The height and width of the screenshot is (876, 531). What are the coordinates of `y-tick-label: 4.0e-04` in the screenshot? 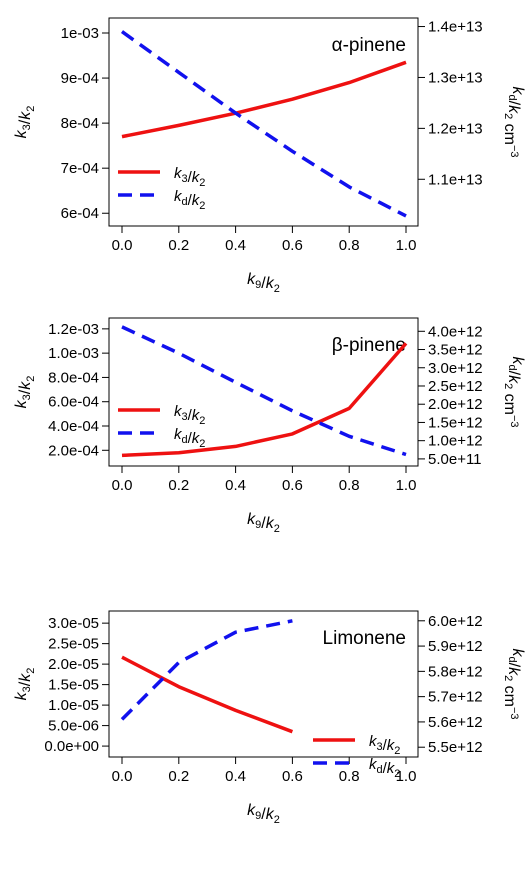 It's located at (73, 426).